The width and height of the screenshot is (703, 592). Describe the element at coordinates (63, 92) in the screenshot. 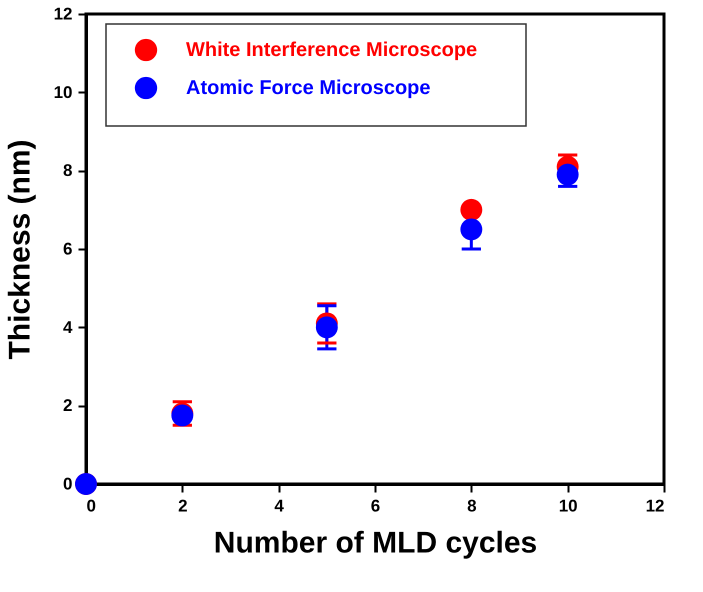

I see `y-tick-label: 10` at that location.